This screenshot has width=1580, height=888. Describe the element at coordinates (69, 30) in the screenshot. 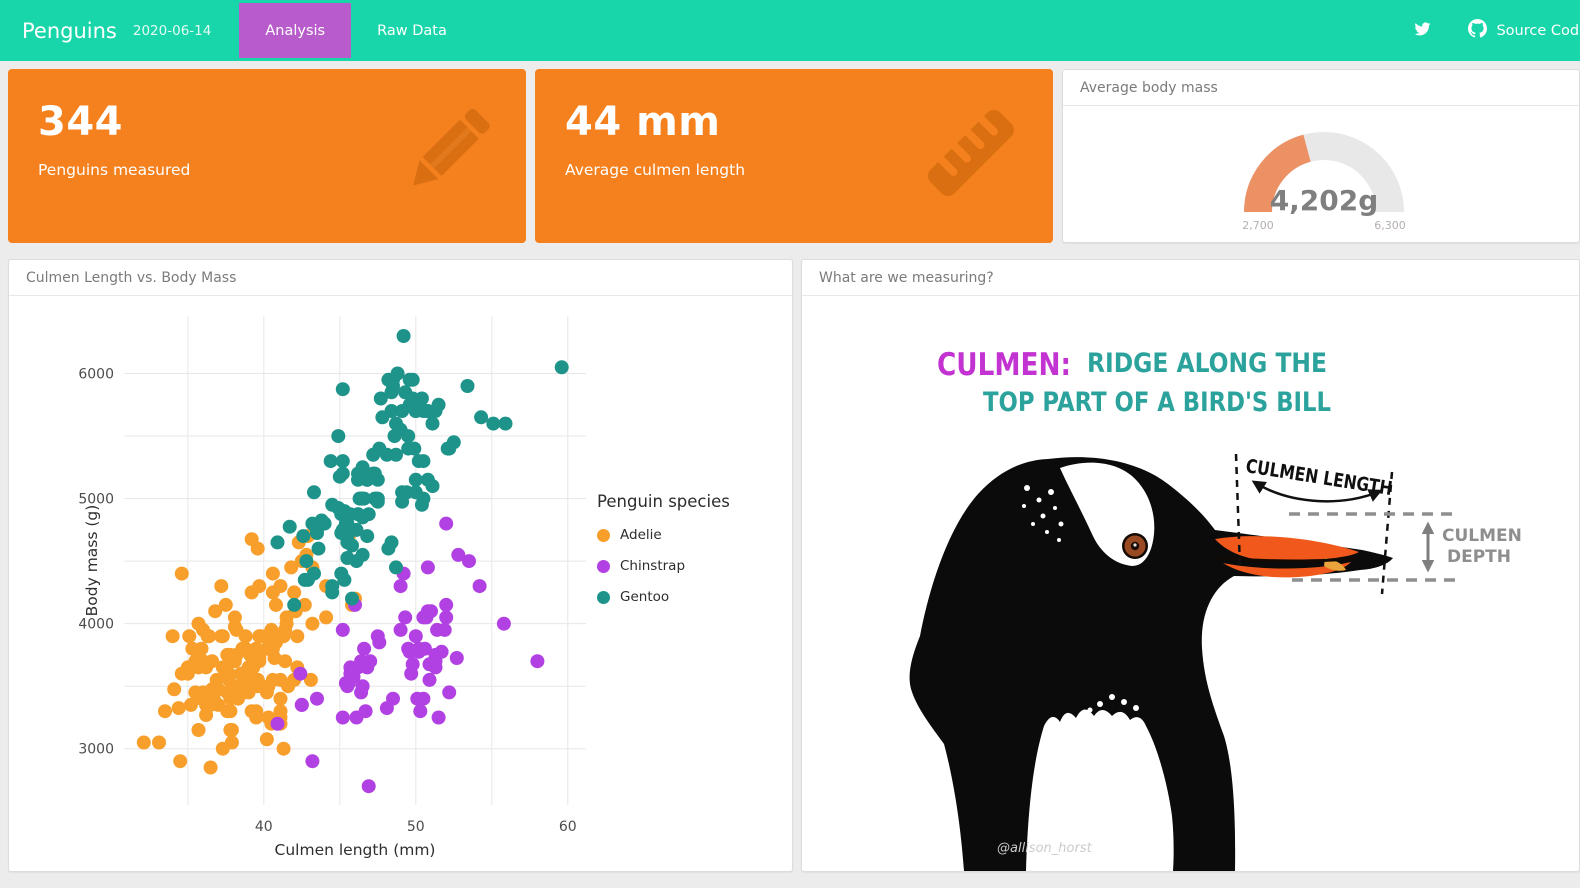

I see `app-title: Penguins` at that location.